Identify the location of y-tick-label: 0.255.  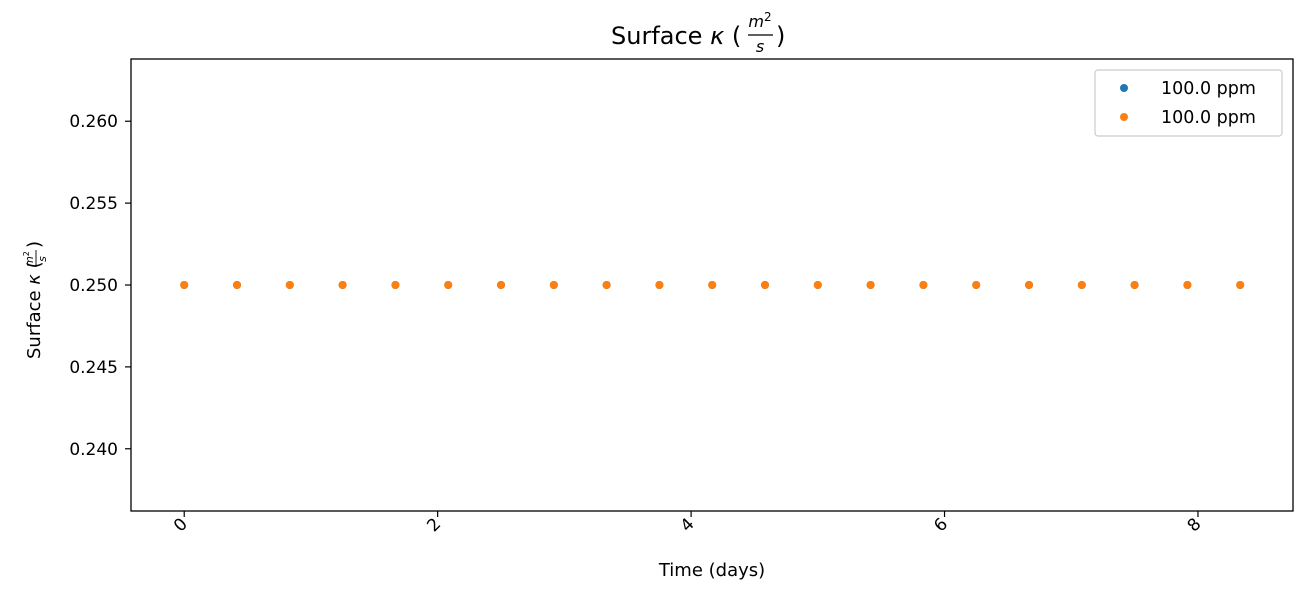
(93, 204).